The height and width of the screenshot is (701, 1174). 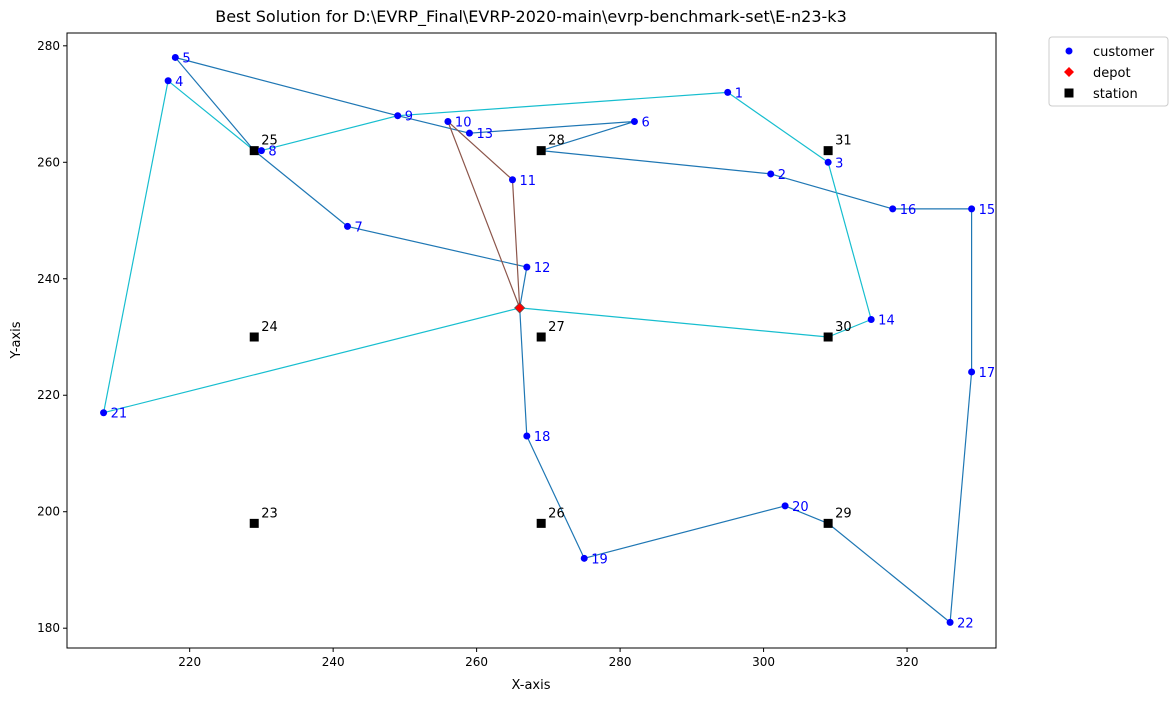 I want to click on customer-label: 21, so click(x=119, y=414).